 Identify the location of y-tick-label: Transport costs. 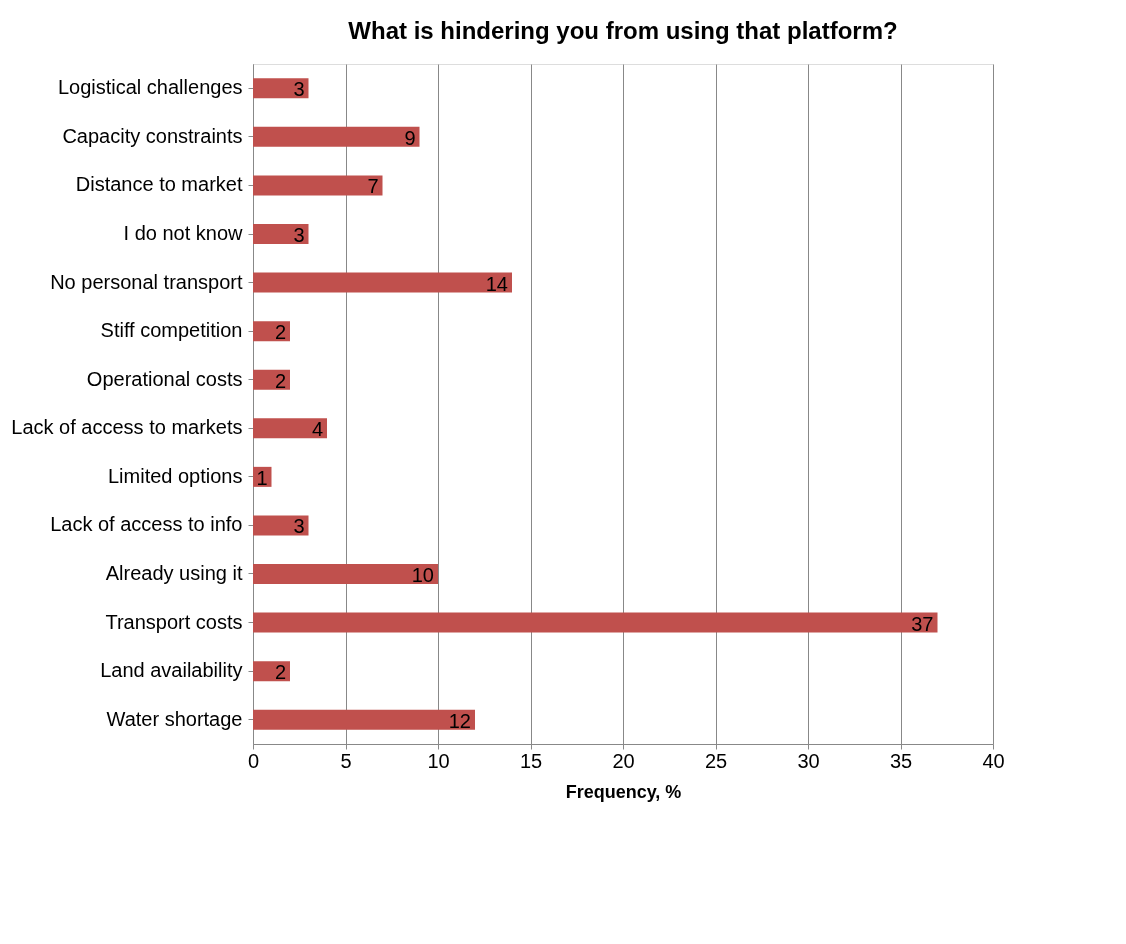
(174, 621).